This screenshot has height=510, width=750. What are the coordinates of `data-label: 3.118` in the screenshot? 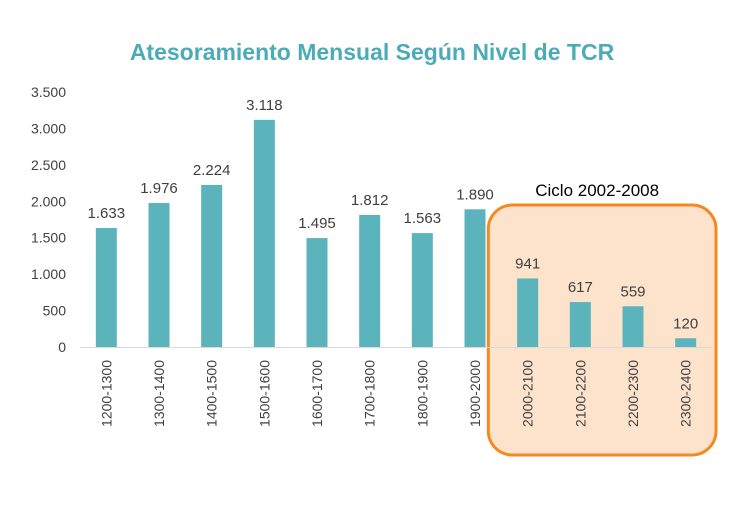 It's located at (264, 105).